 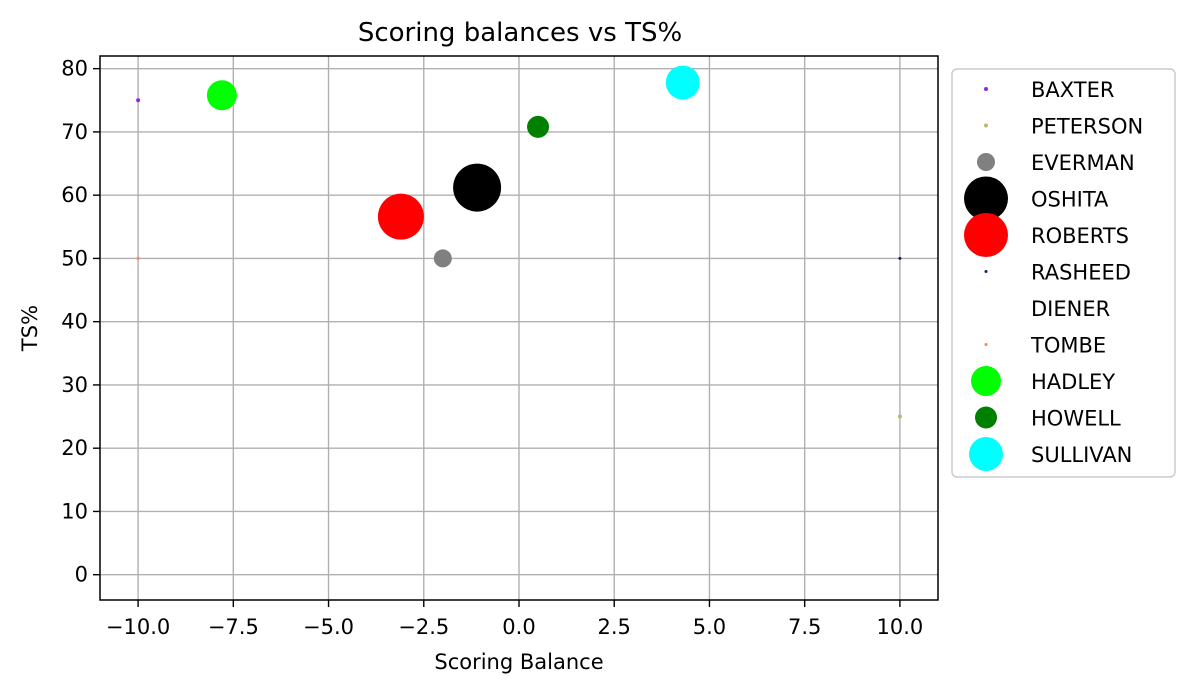 What do you see at coordinates (538, 126) in the screenshot?
I see `data-point-howell` at bounding box center [538, 126].